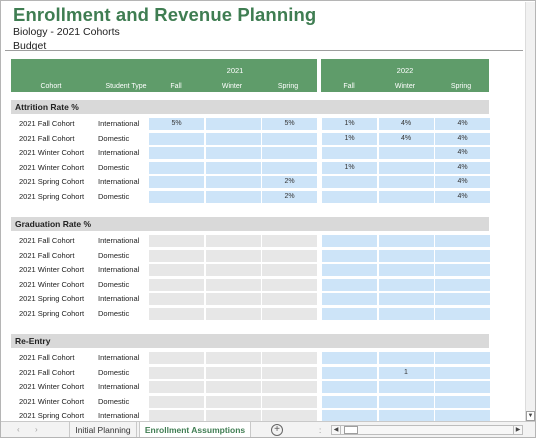 The image size is (536, 438). Describe the element at coordinates (336, 430) in the screenshot. I see `scroll-left-icon: ◀` at that location.